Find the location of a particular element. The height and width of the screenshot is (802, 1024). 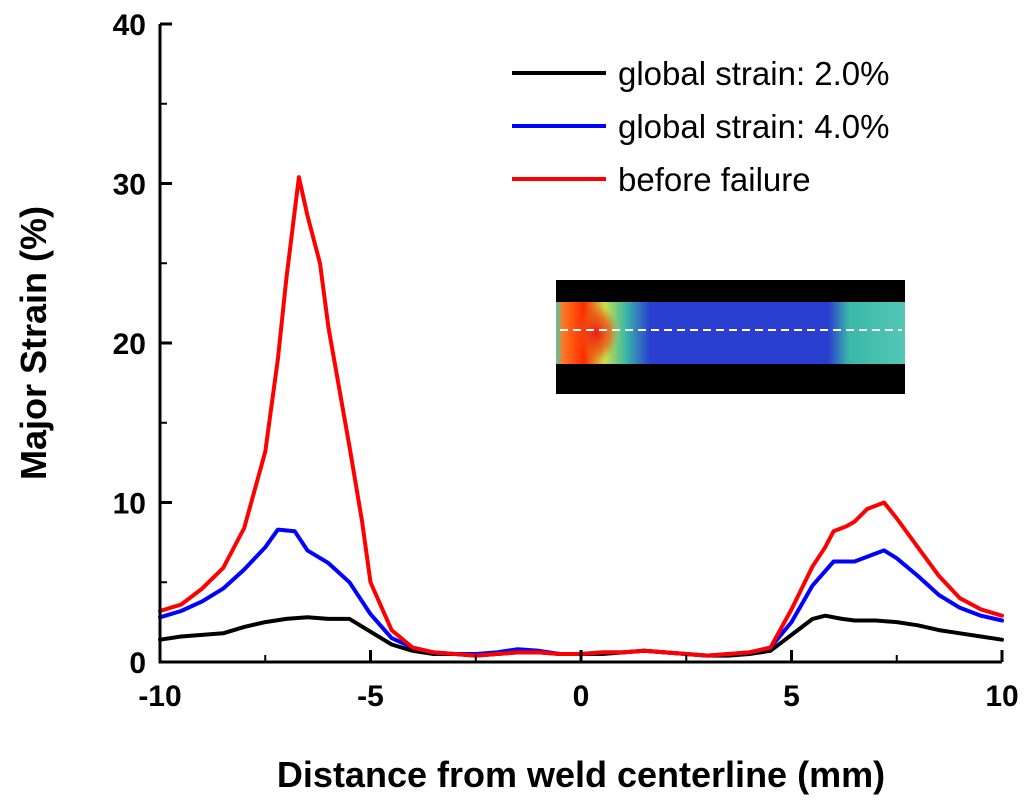

y-axis-title: Major Strain (%) is located at coordinates (33, 343).